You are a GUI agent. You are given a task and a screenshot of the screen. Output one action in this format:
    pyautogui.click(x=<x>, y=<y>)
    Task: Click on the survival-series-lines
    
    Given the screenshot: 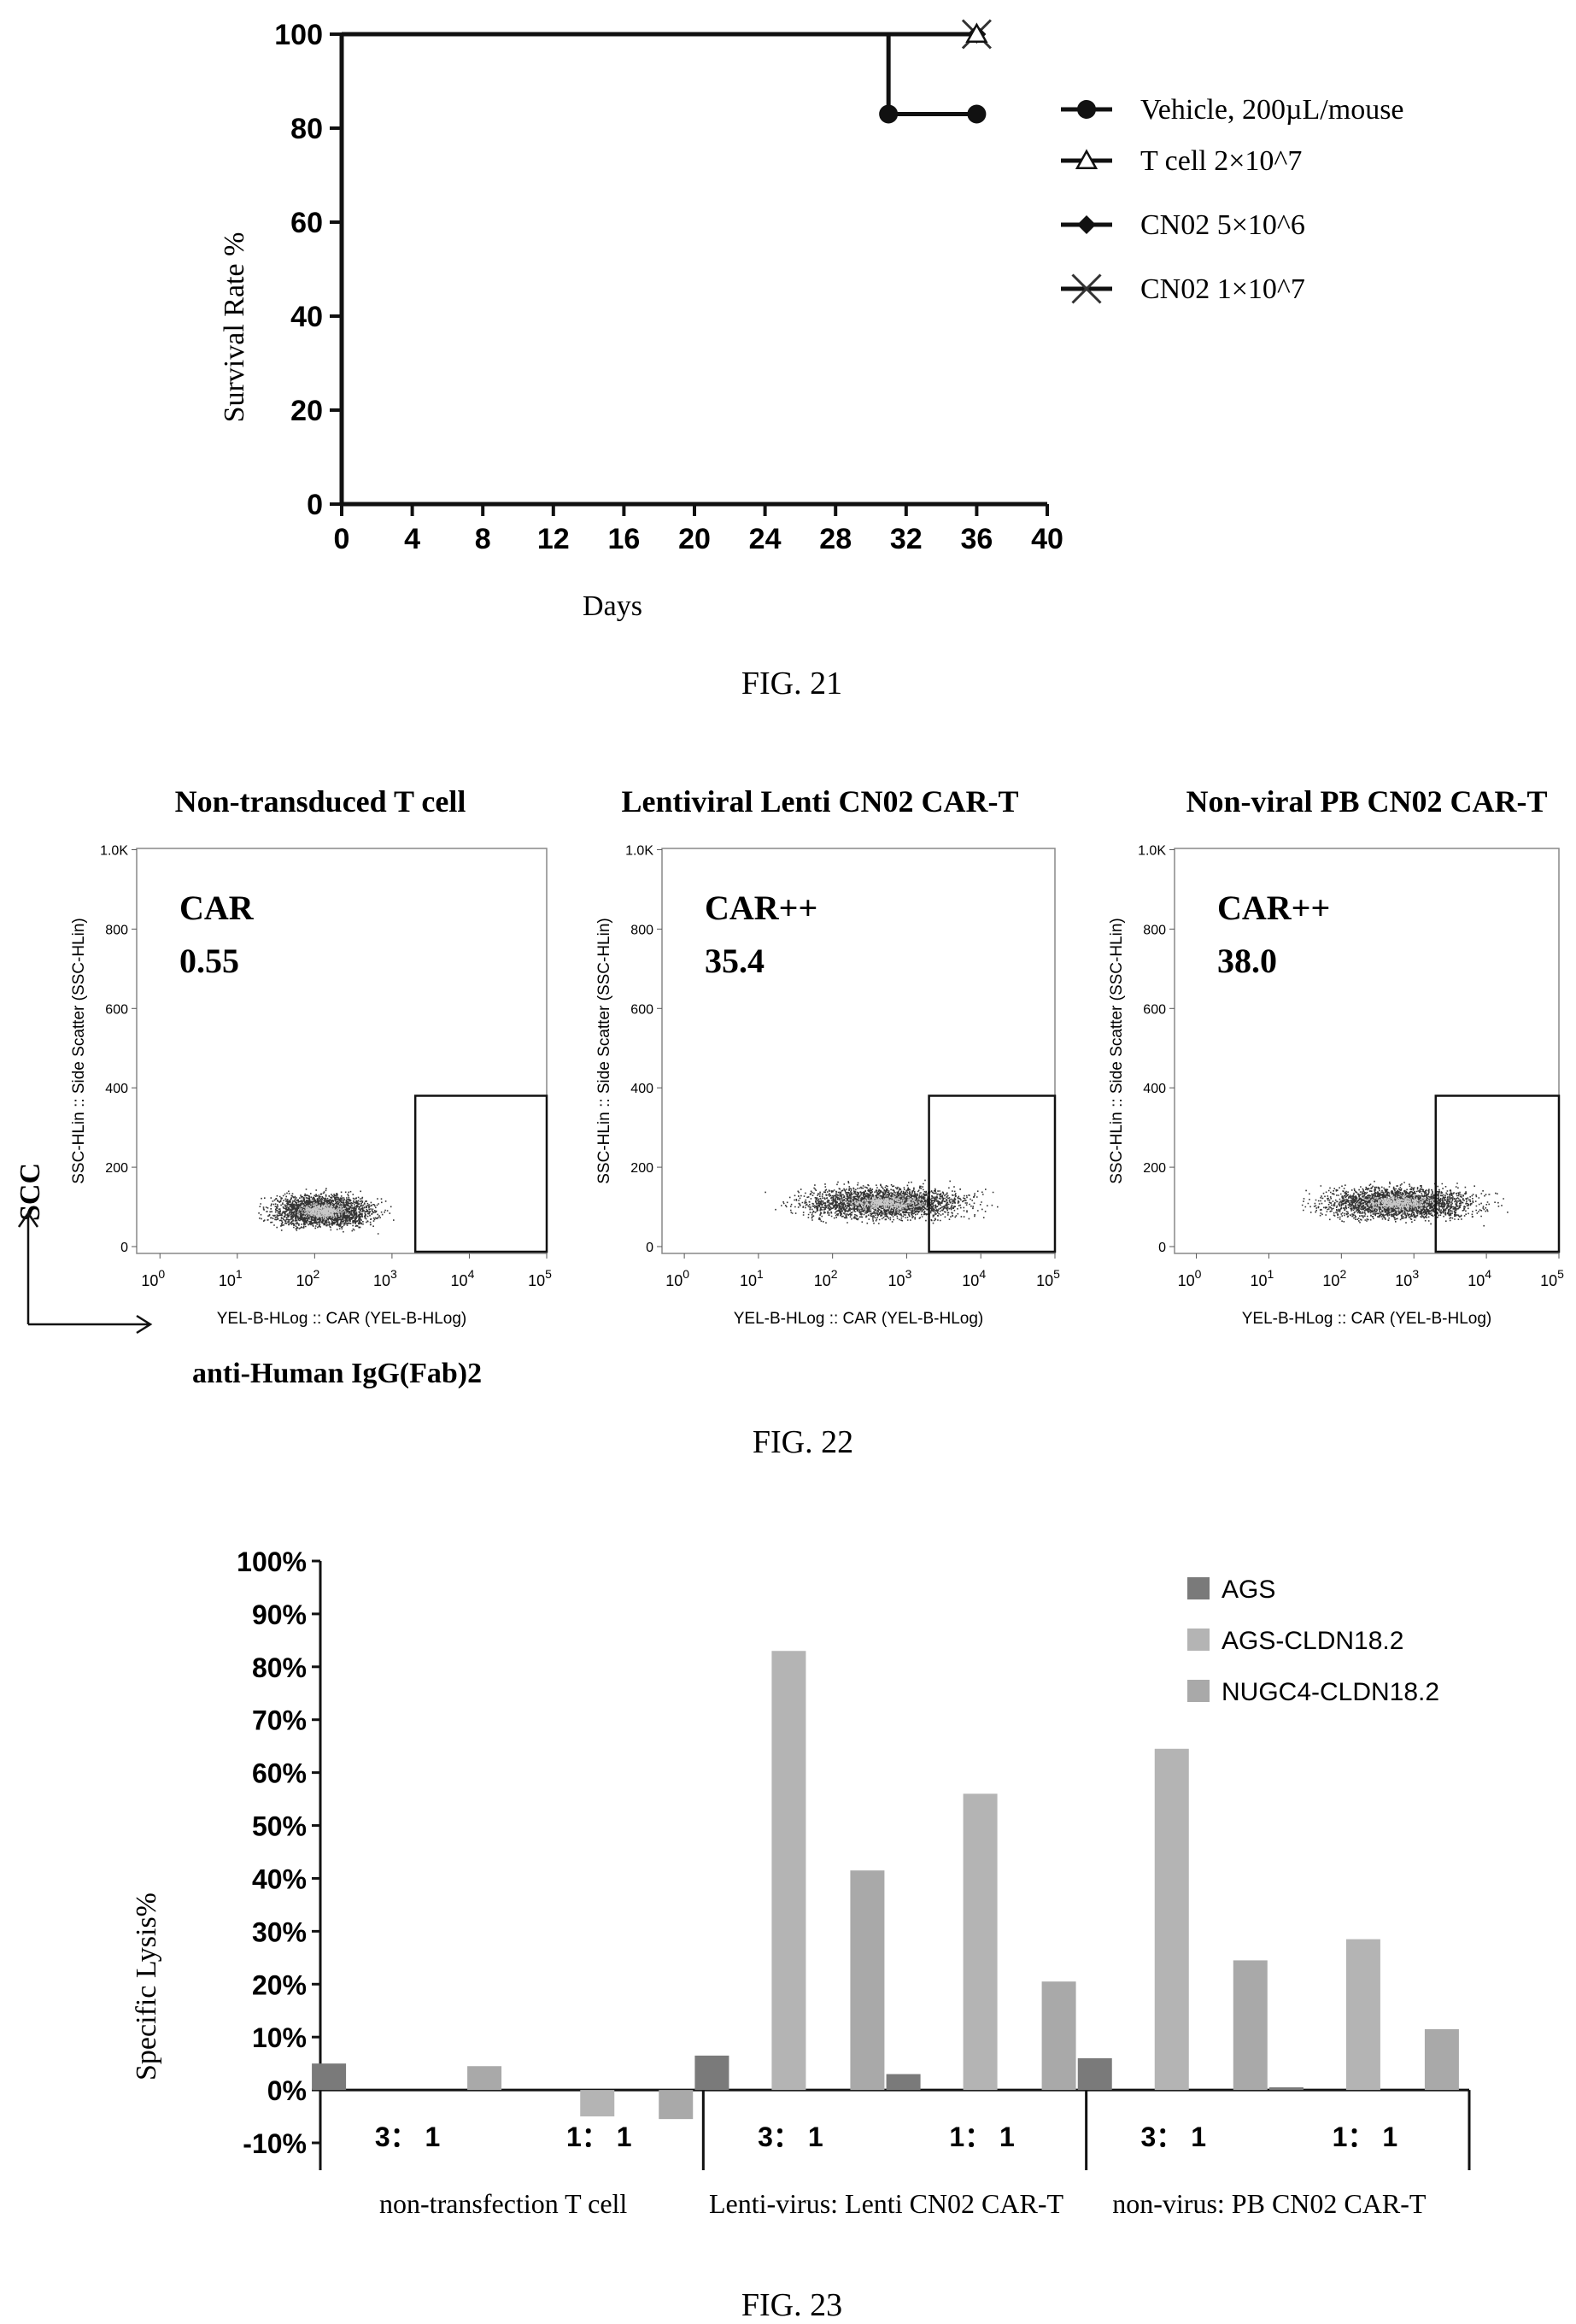 What is the action you would take?
    pyautogui.click(x=659, y=74)
    